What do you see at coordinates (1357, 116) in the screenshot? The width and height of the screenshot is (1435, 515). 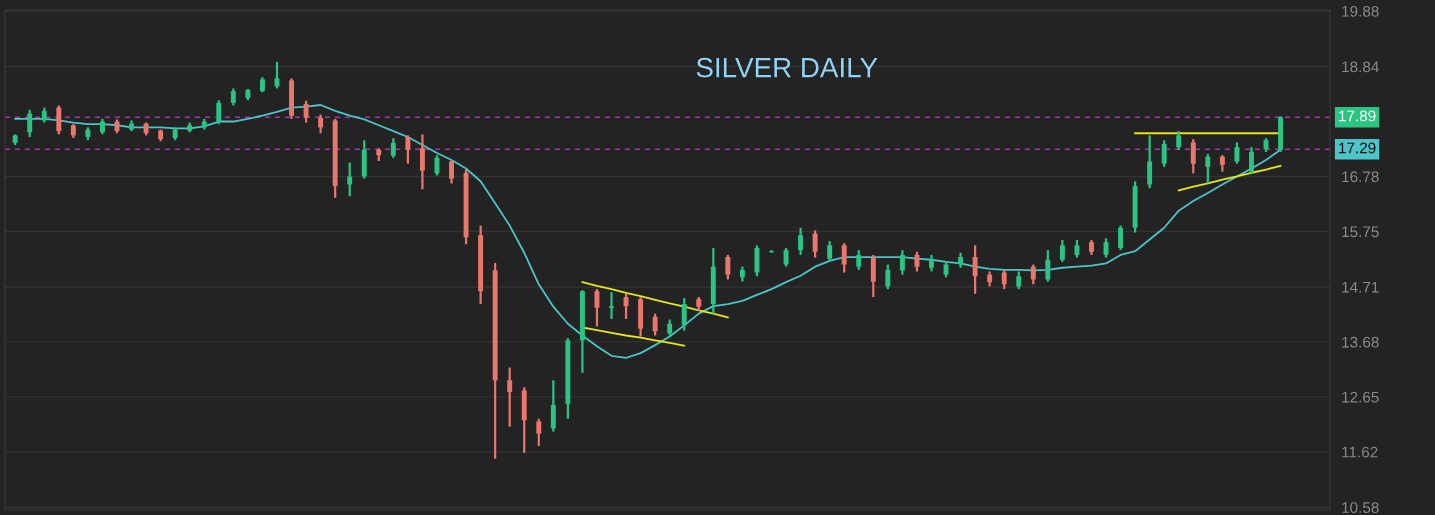 I see `ref-line-label: 17.89` at bounding box center [1357, 116].